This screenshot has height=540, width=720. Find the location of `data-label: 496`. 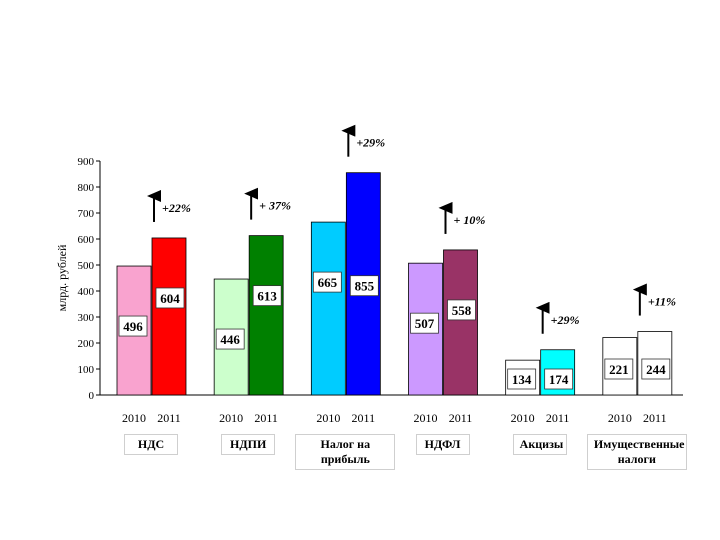

data-label: 496 is located at coordinates (133, 326).